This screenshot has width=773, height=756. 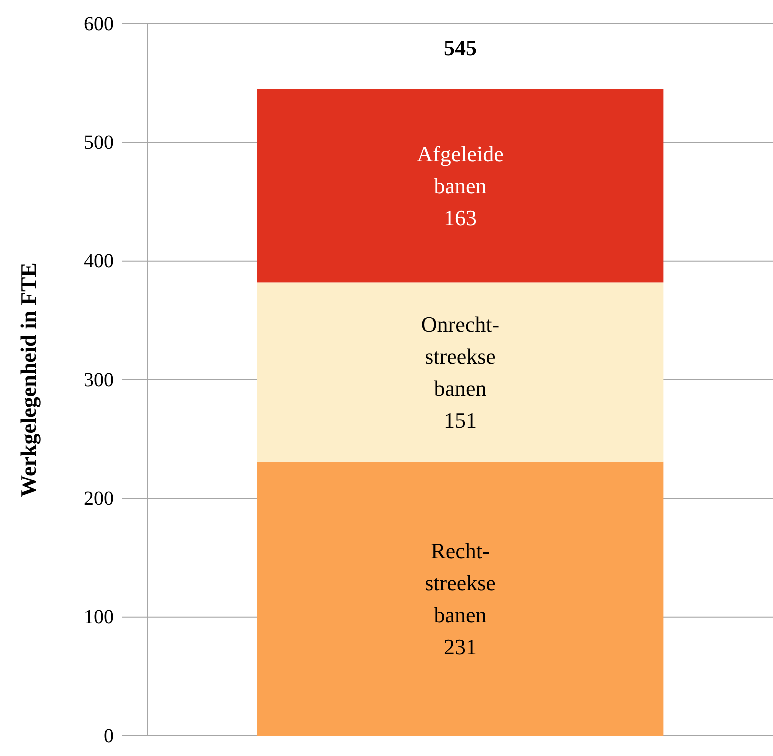 What do you see at coordinates (99, 24) in the screenshot?
I see `y-tick-label: 600` at bounding box center [99, 24].